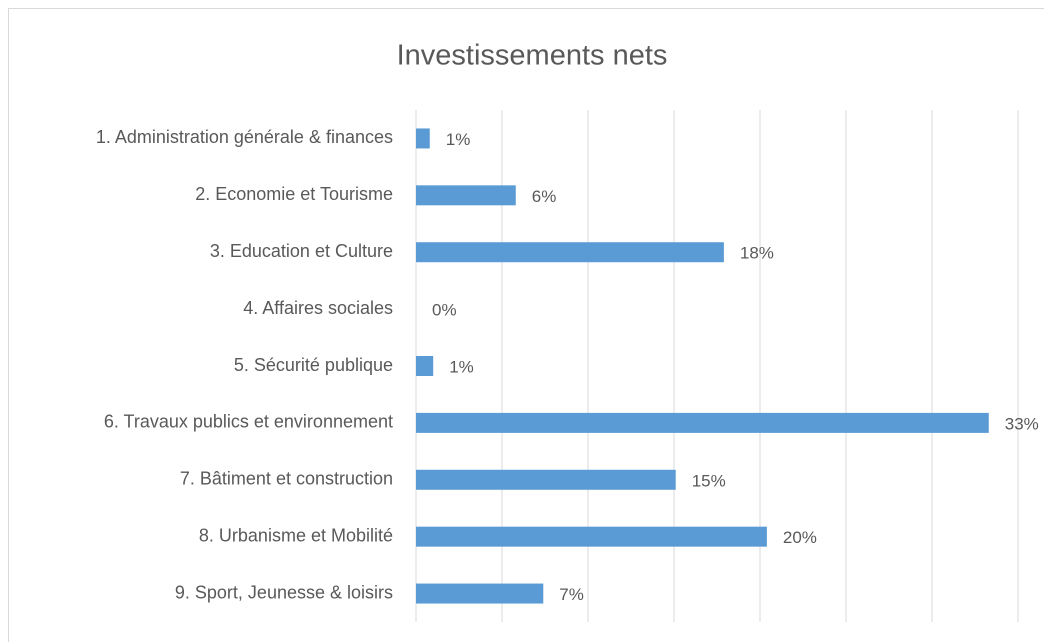 Image resolution: width=1044 pixels, height=642 pixels. I want to click on y-tick-label: 1. Administration générale & finances, so click(244, 137).